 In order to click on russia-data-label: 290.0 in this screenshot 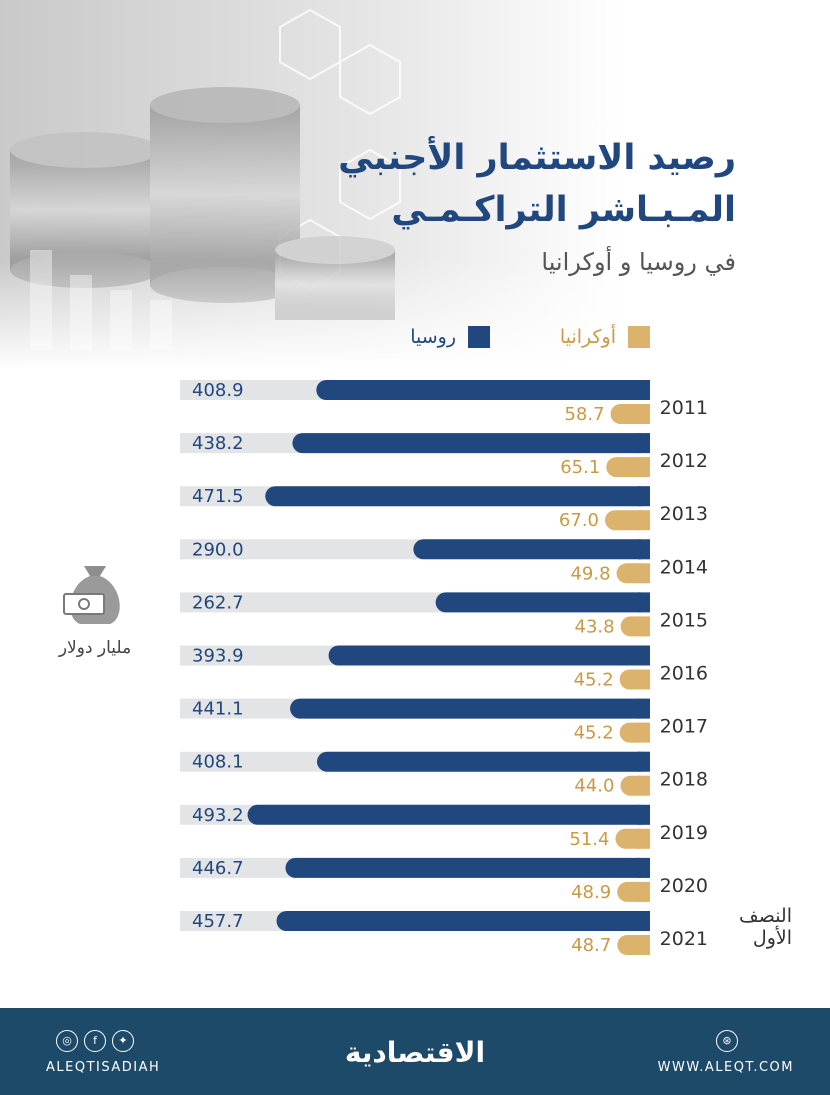, I will do `click(218, 549)`.